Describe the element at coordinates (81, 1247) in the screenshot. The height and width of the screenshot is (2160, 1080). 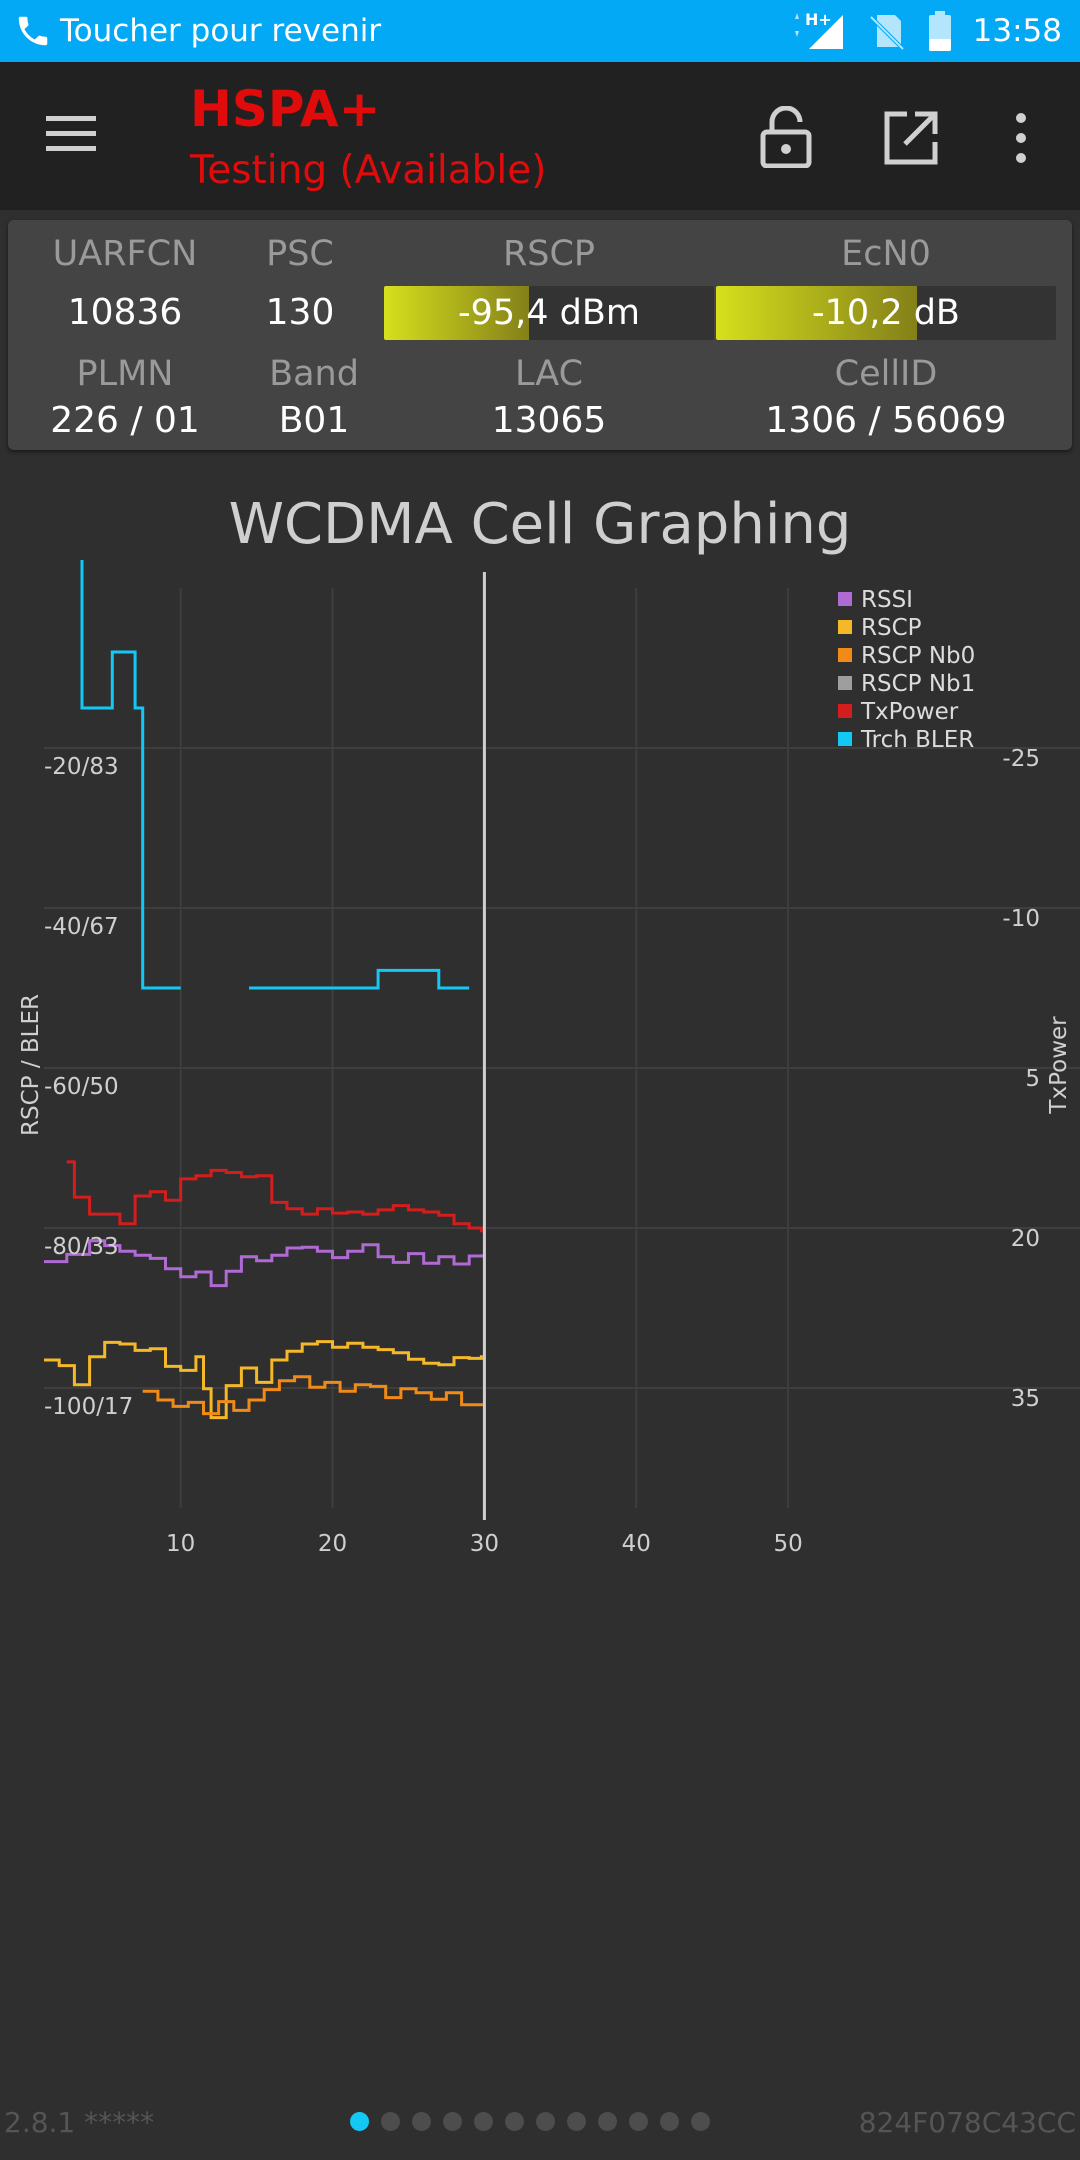
I see `y-tick-label: -80/33` at that location.